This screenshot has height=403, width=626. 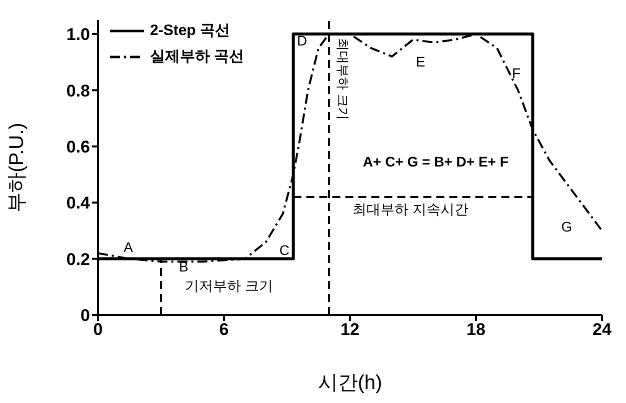 I want to click on y-tick-label: 0.6, so click(x=78, y=146).